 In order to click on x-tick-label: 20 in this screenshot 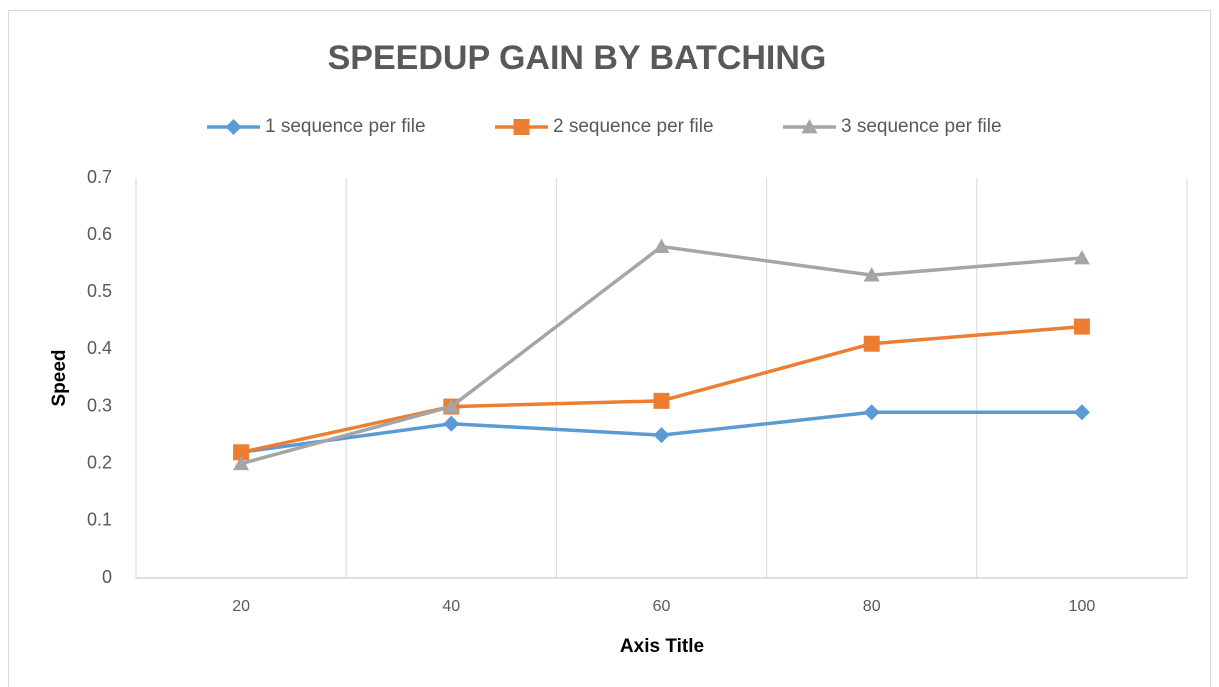, I will do `click(241, 606)`.